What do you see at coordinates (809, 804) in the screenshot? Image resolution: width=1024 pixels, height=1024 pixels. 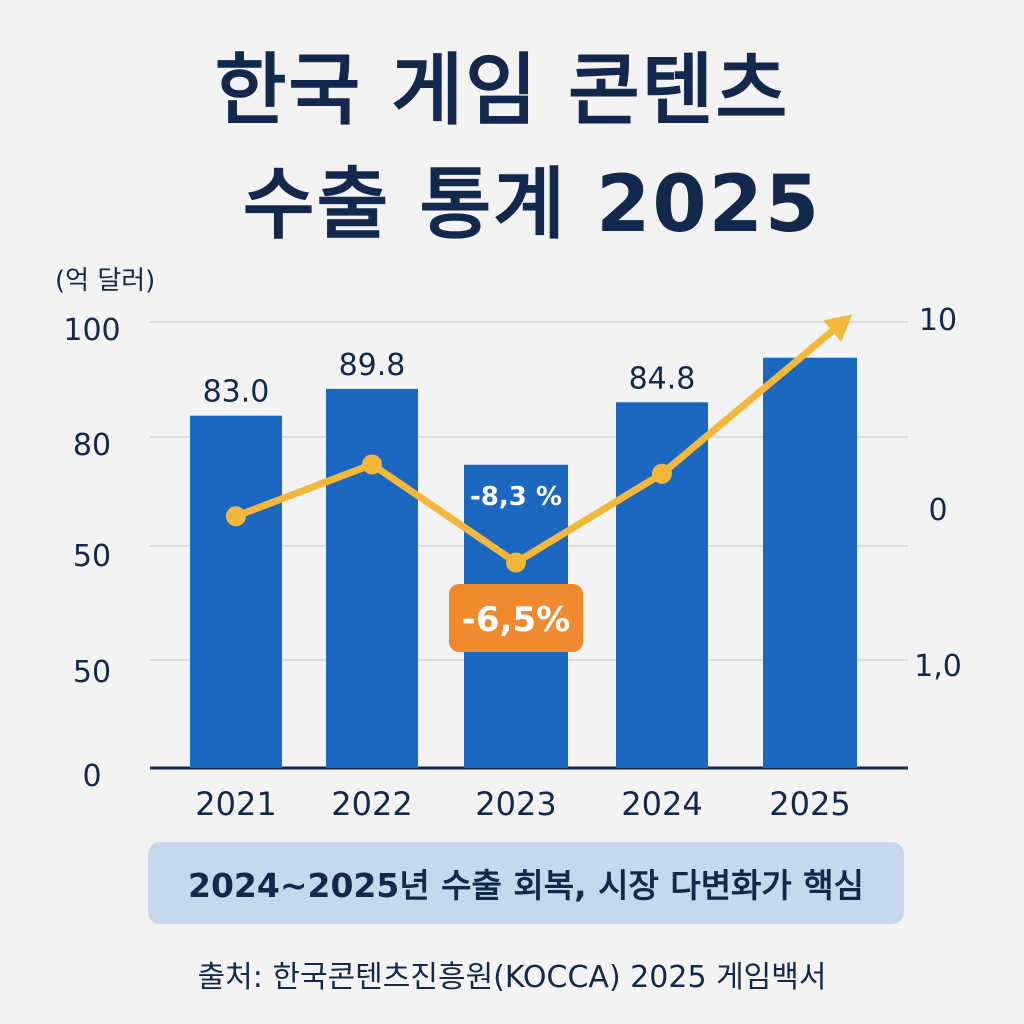 I see `x-tick-label: 2025` at bounding box center [809, 804].